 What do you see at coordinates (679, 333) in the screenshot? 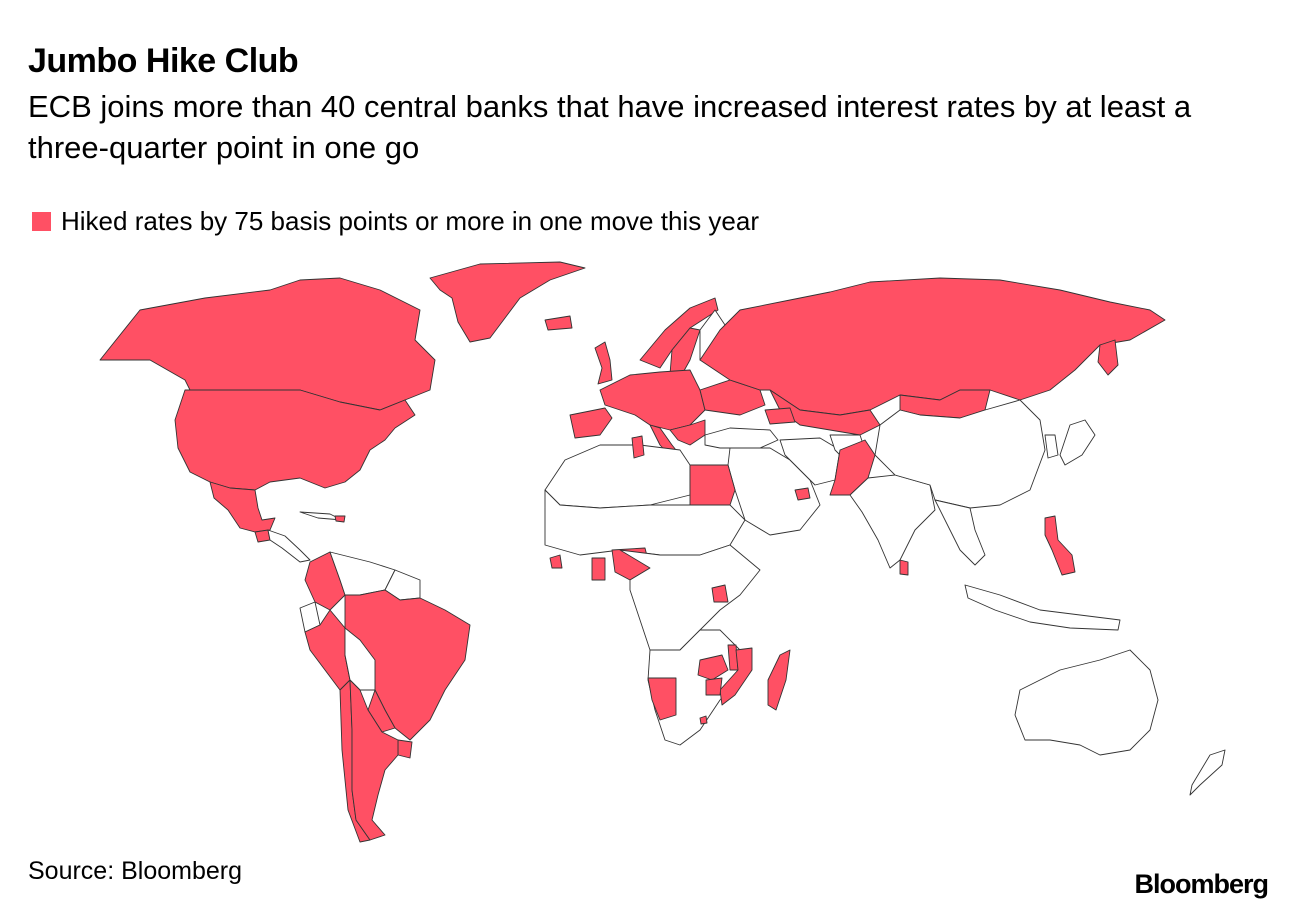
I see `country-norway` at bounding box center [679, 333].